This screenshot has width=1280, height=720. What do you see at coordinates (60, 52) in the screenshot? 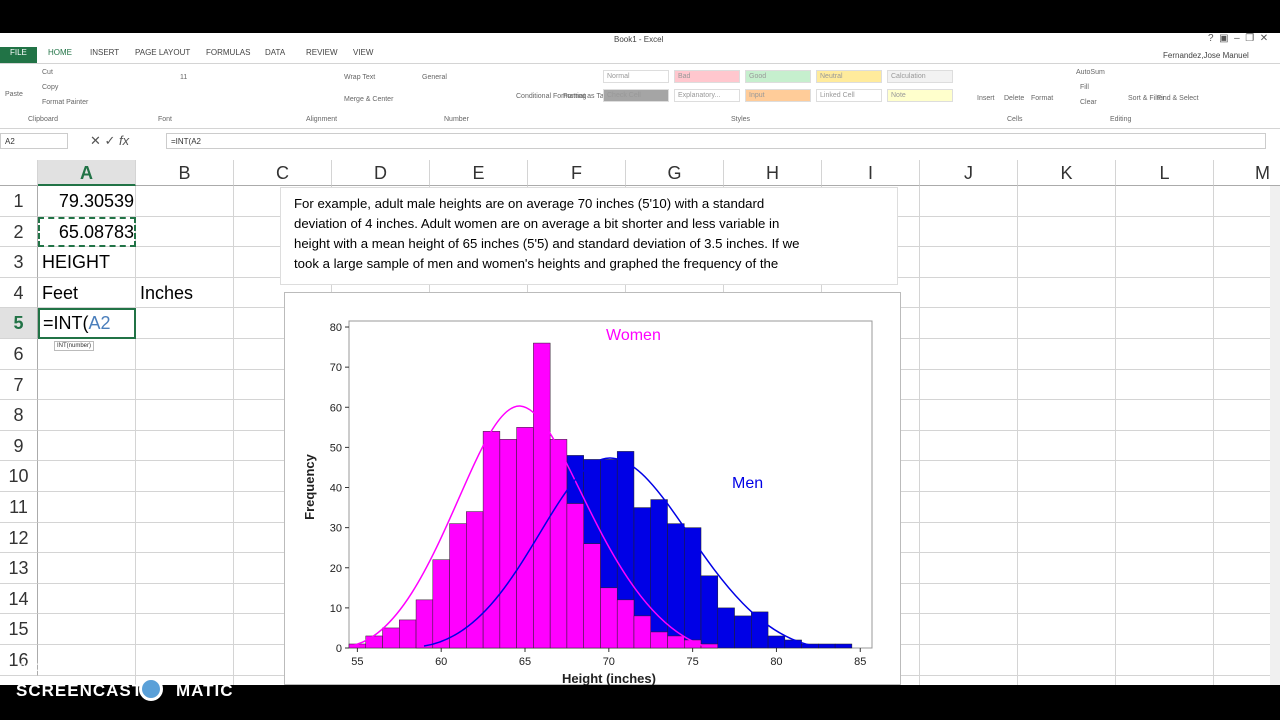
I see `ribbon-tab: HOME` at bounding box center [60, 52].